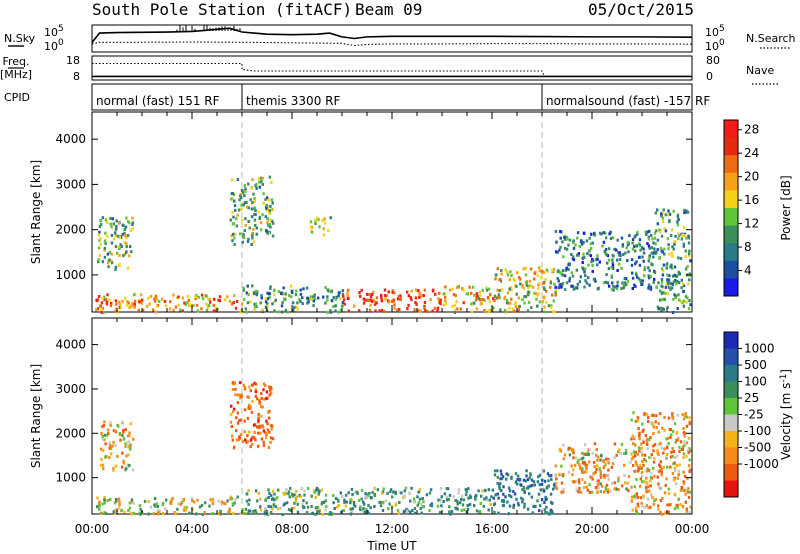 Image resolution: width=800 pixels, height=554 pixels. What do you see at coordinates (54, 31) in the screenshot?
I see `noise-left-tick-top: 105` at bounding box center [54, 31].